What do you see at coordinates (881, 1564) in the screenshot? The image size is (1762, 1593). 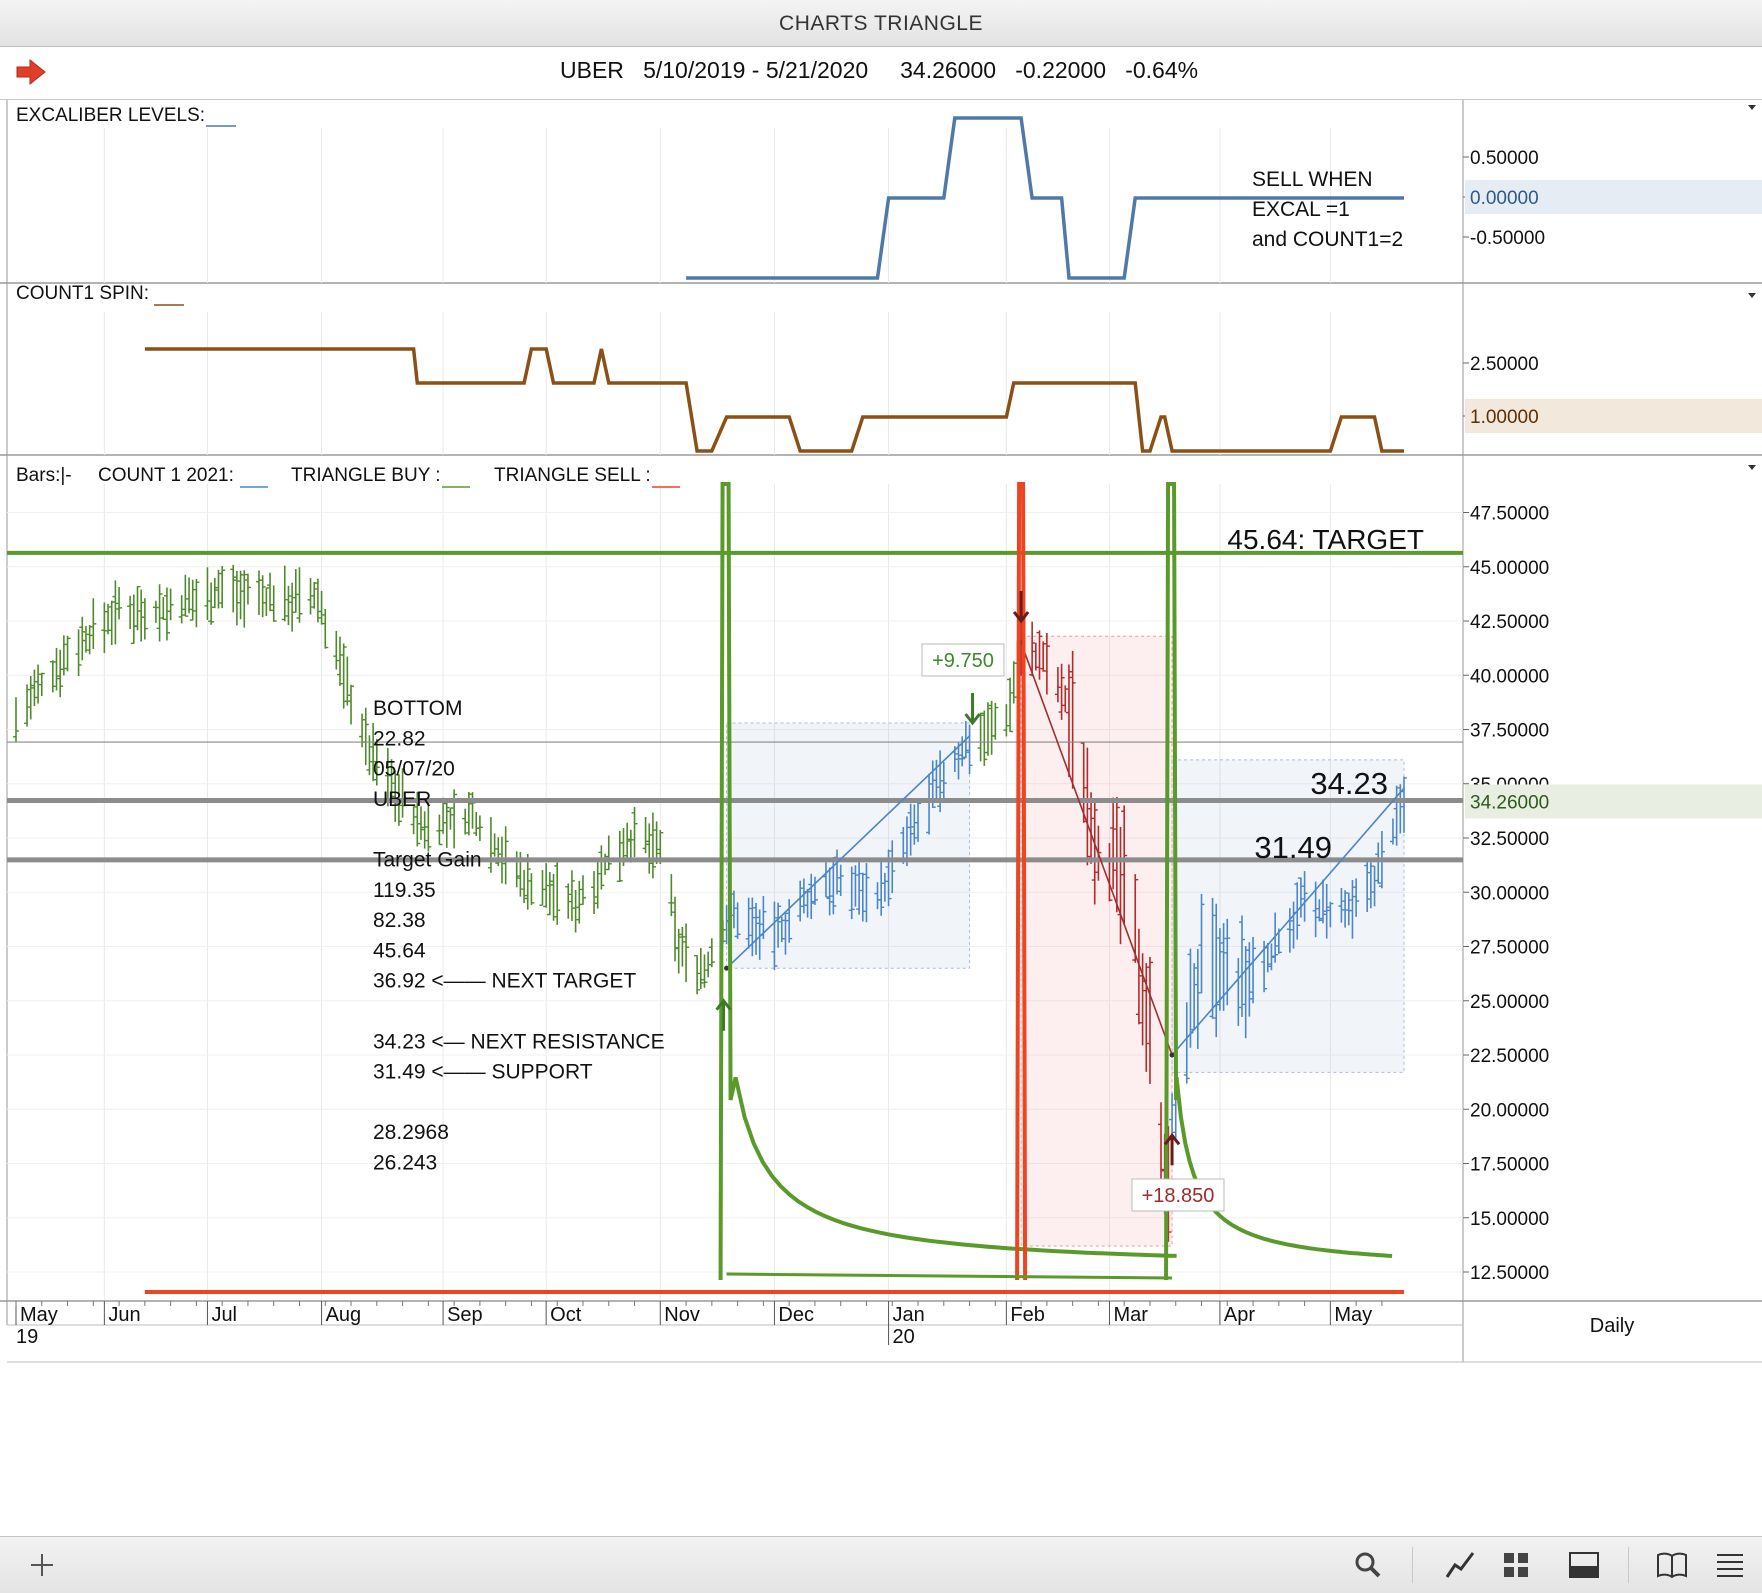 I see `bottom-toolbar` at bounding box center [881, 1564].